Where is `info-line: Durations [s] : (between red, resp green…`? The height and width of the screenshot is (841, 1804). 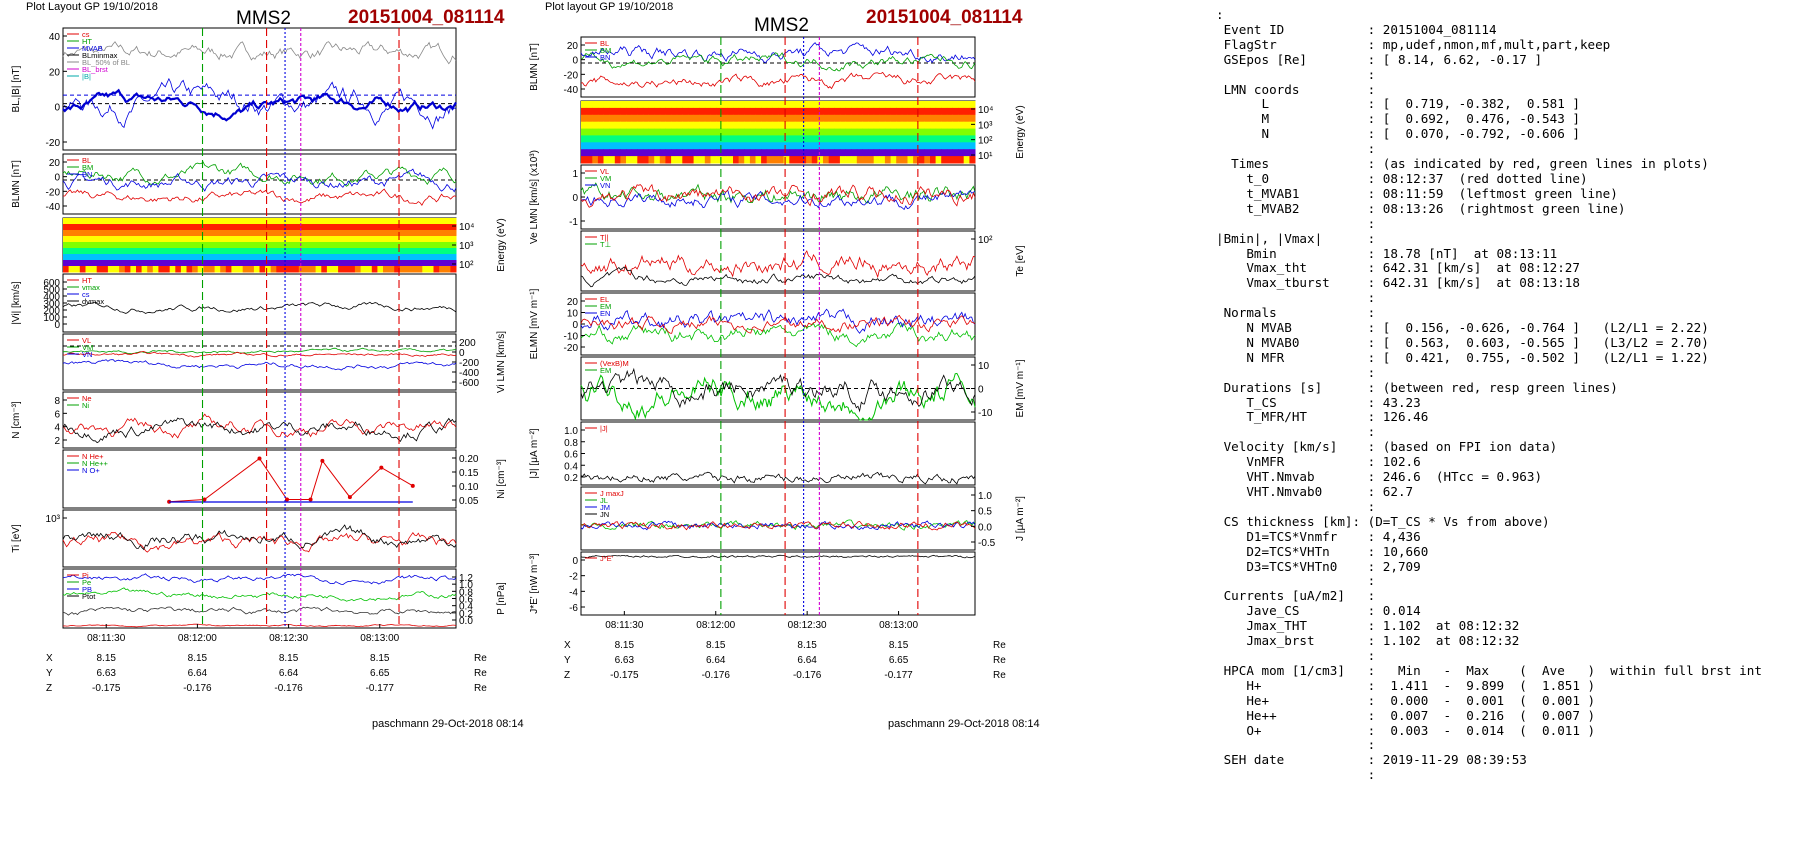 info-line: Durations [s] : (between red, resp green… is located at coordinates (1417, 387).